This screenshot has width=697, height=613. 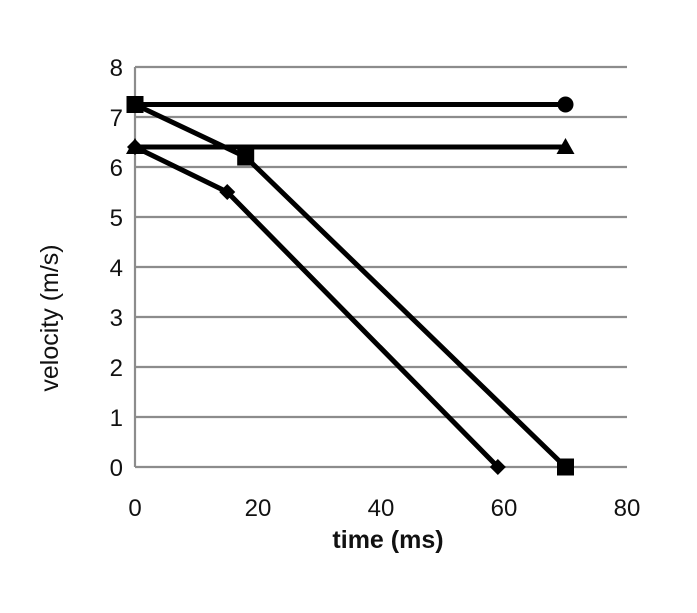 What do you see at coordinates (116, 368) in the screenshot?
I see `y-tick-label-2: 2` at bounding box center [116, 368].